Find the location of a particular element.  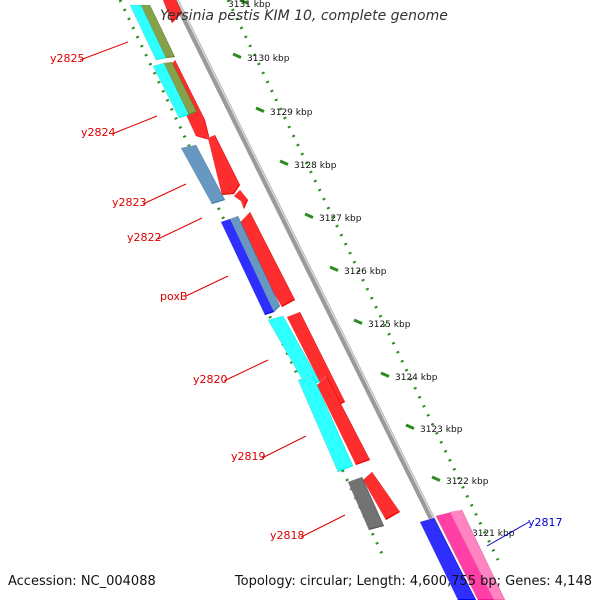

gene-label-poxB: poxB is located at coordinates (194, 289).